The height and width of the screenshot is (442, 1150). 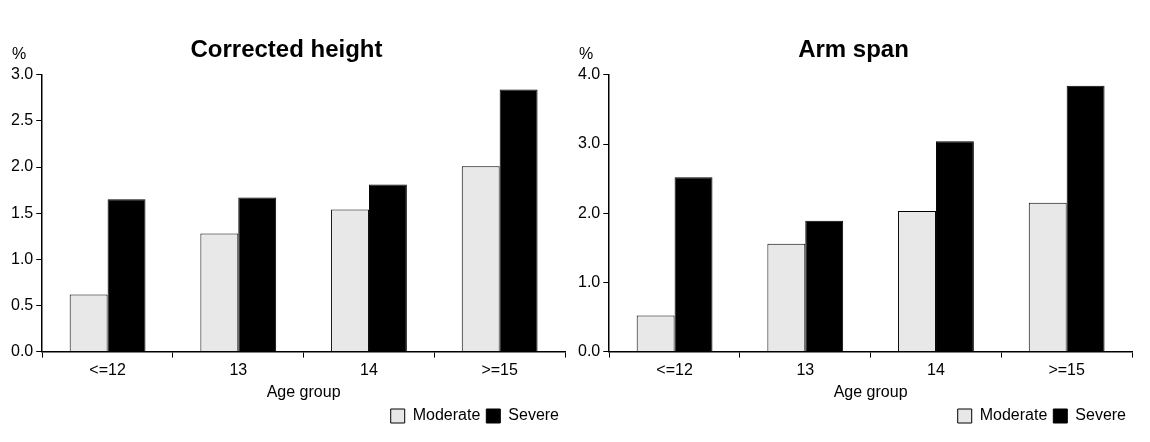 What do you see at coordinates (286, 49) in the screenshot?
I see `chart-title: Corrected height` at bounding box center [286, 49].